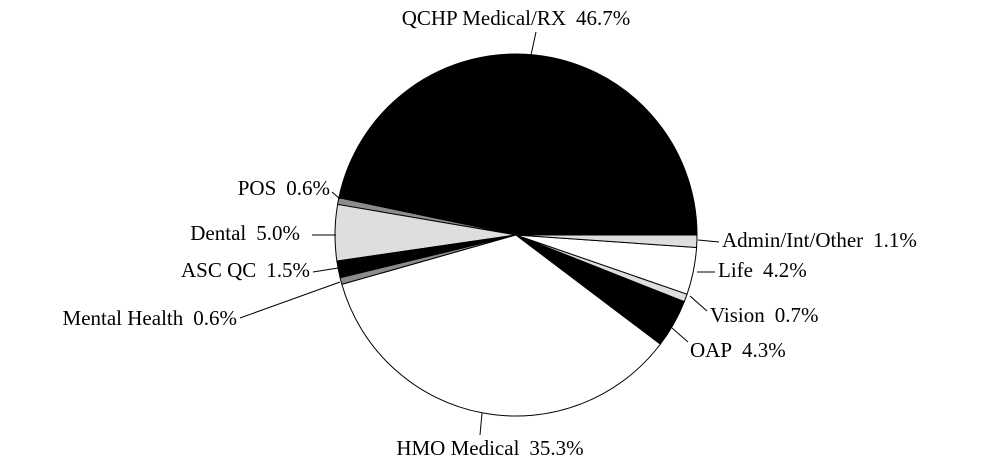  What do you see at coordinates (218, 233) in the screenshot?
I see `slice-category: Dental` at bounding box center [218, 233].